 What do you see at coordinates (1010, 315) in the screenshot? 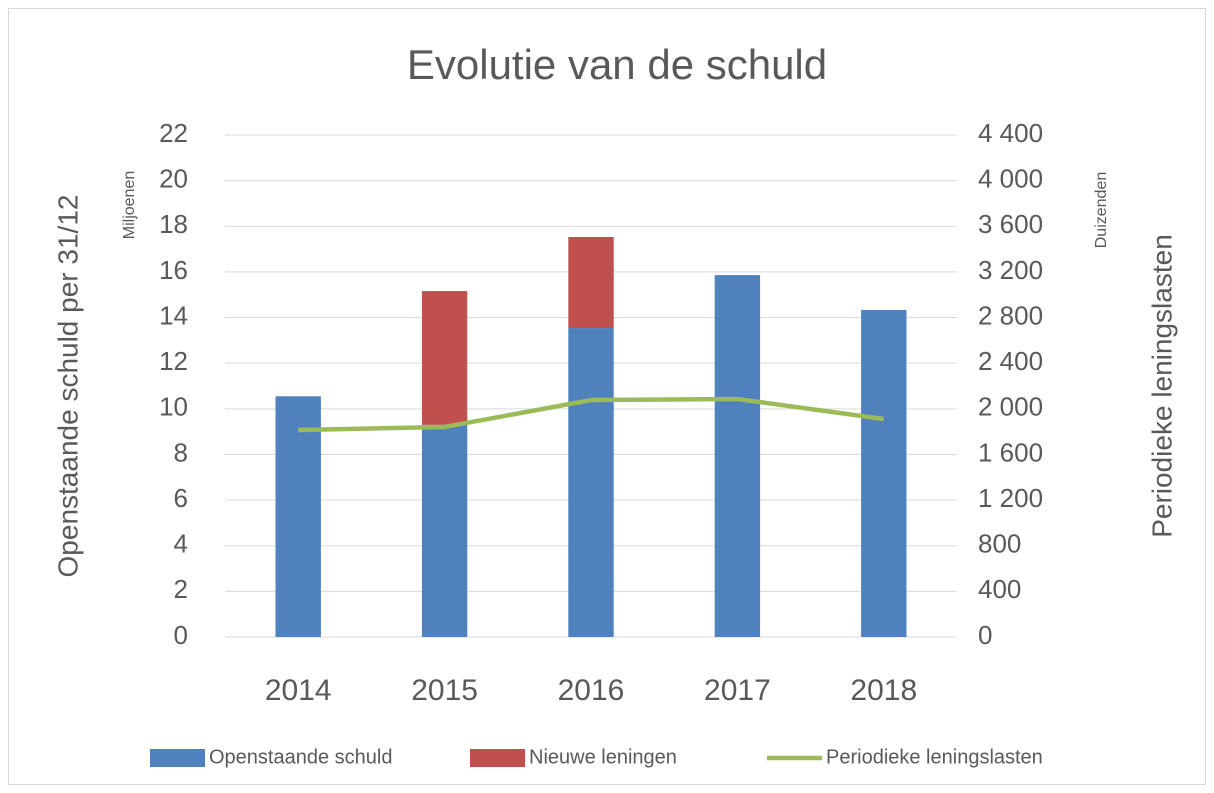
I see `y2-tick-label: 2 800` at bounding box center [1010, 315].